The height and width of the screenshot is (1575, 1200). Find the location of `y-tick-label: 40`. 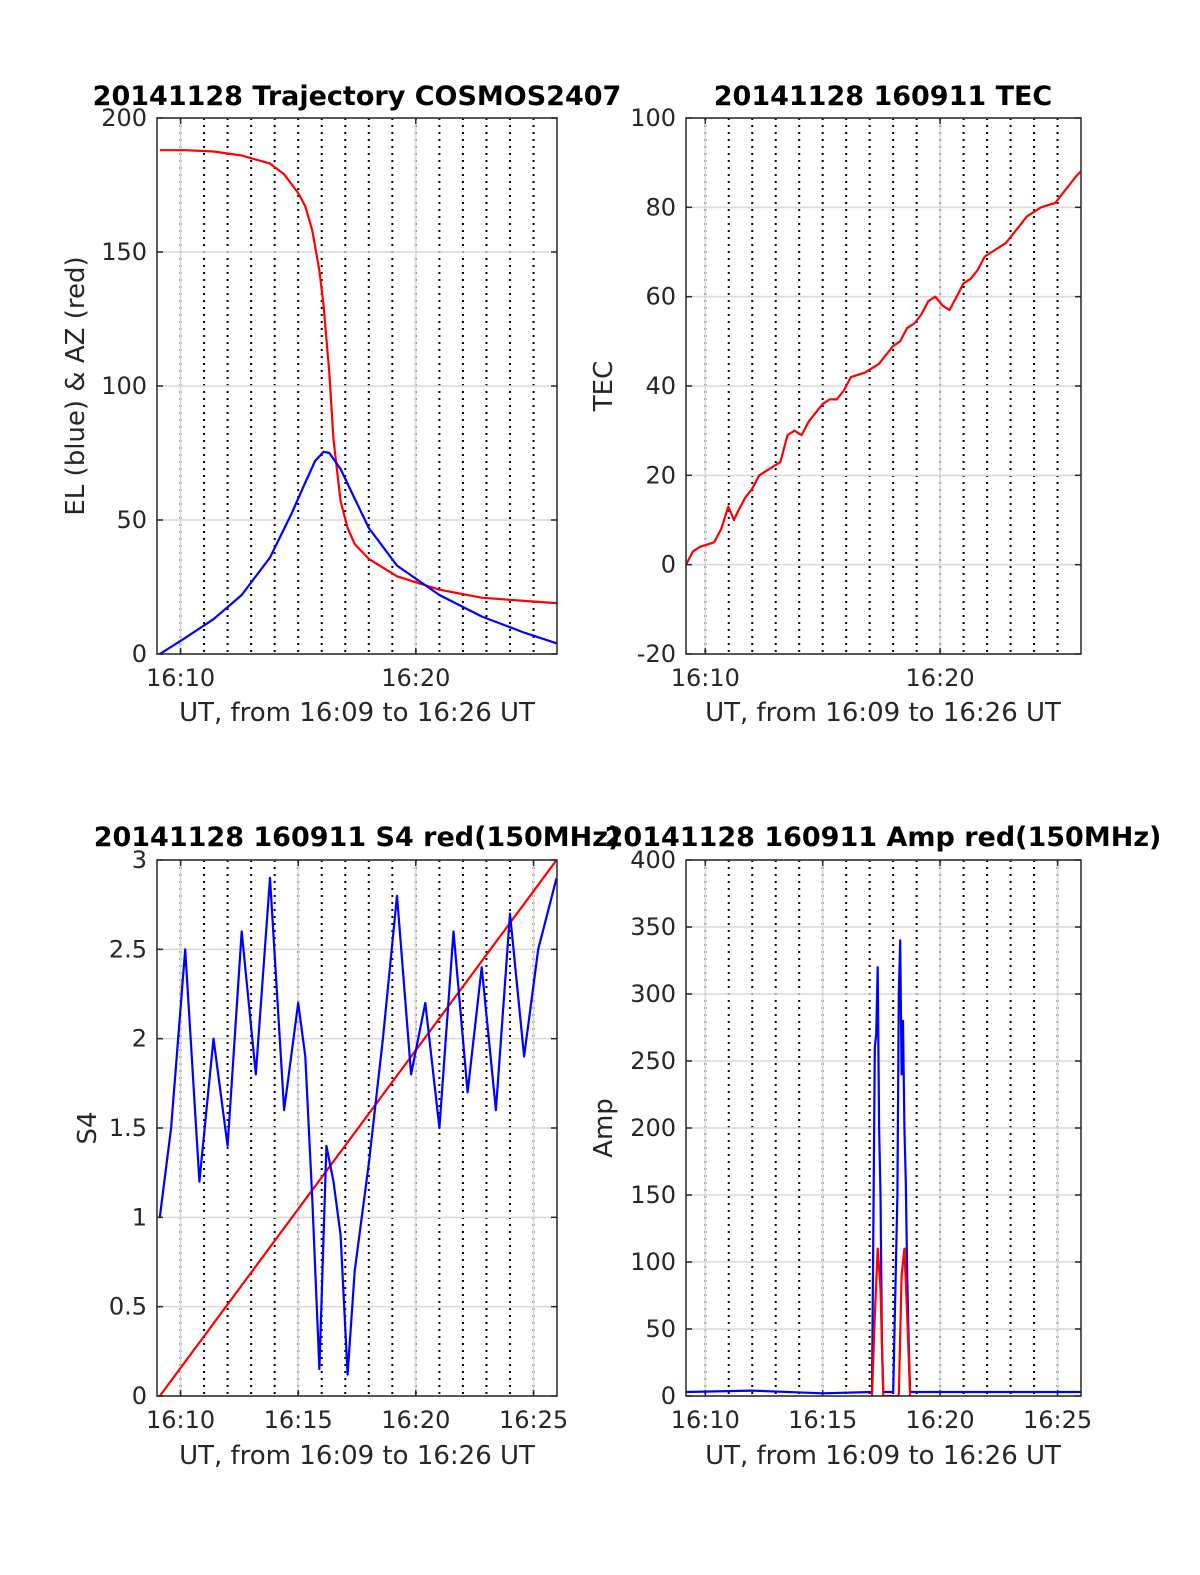

y-tick-label: 40 is located at coordinates (660, 386).